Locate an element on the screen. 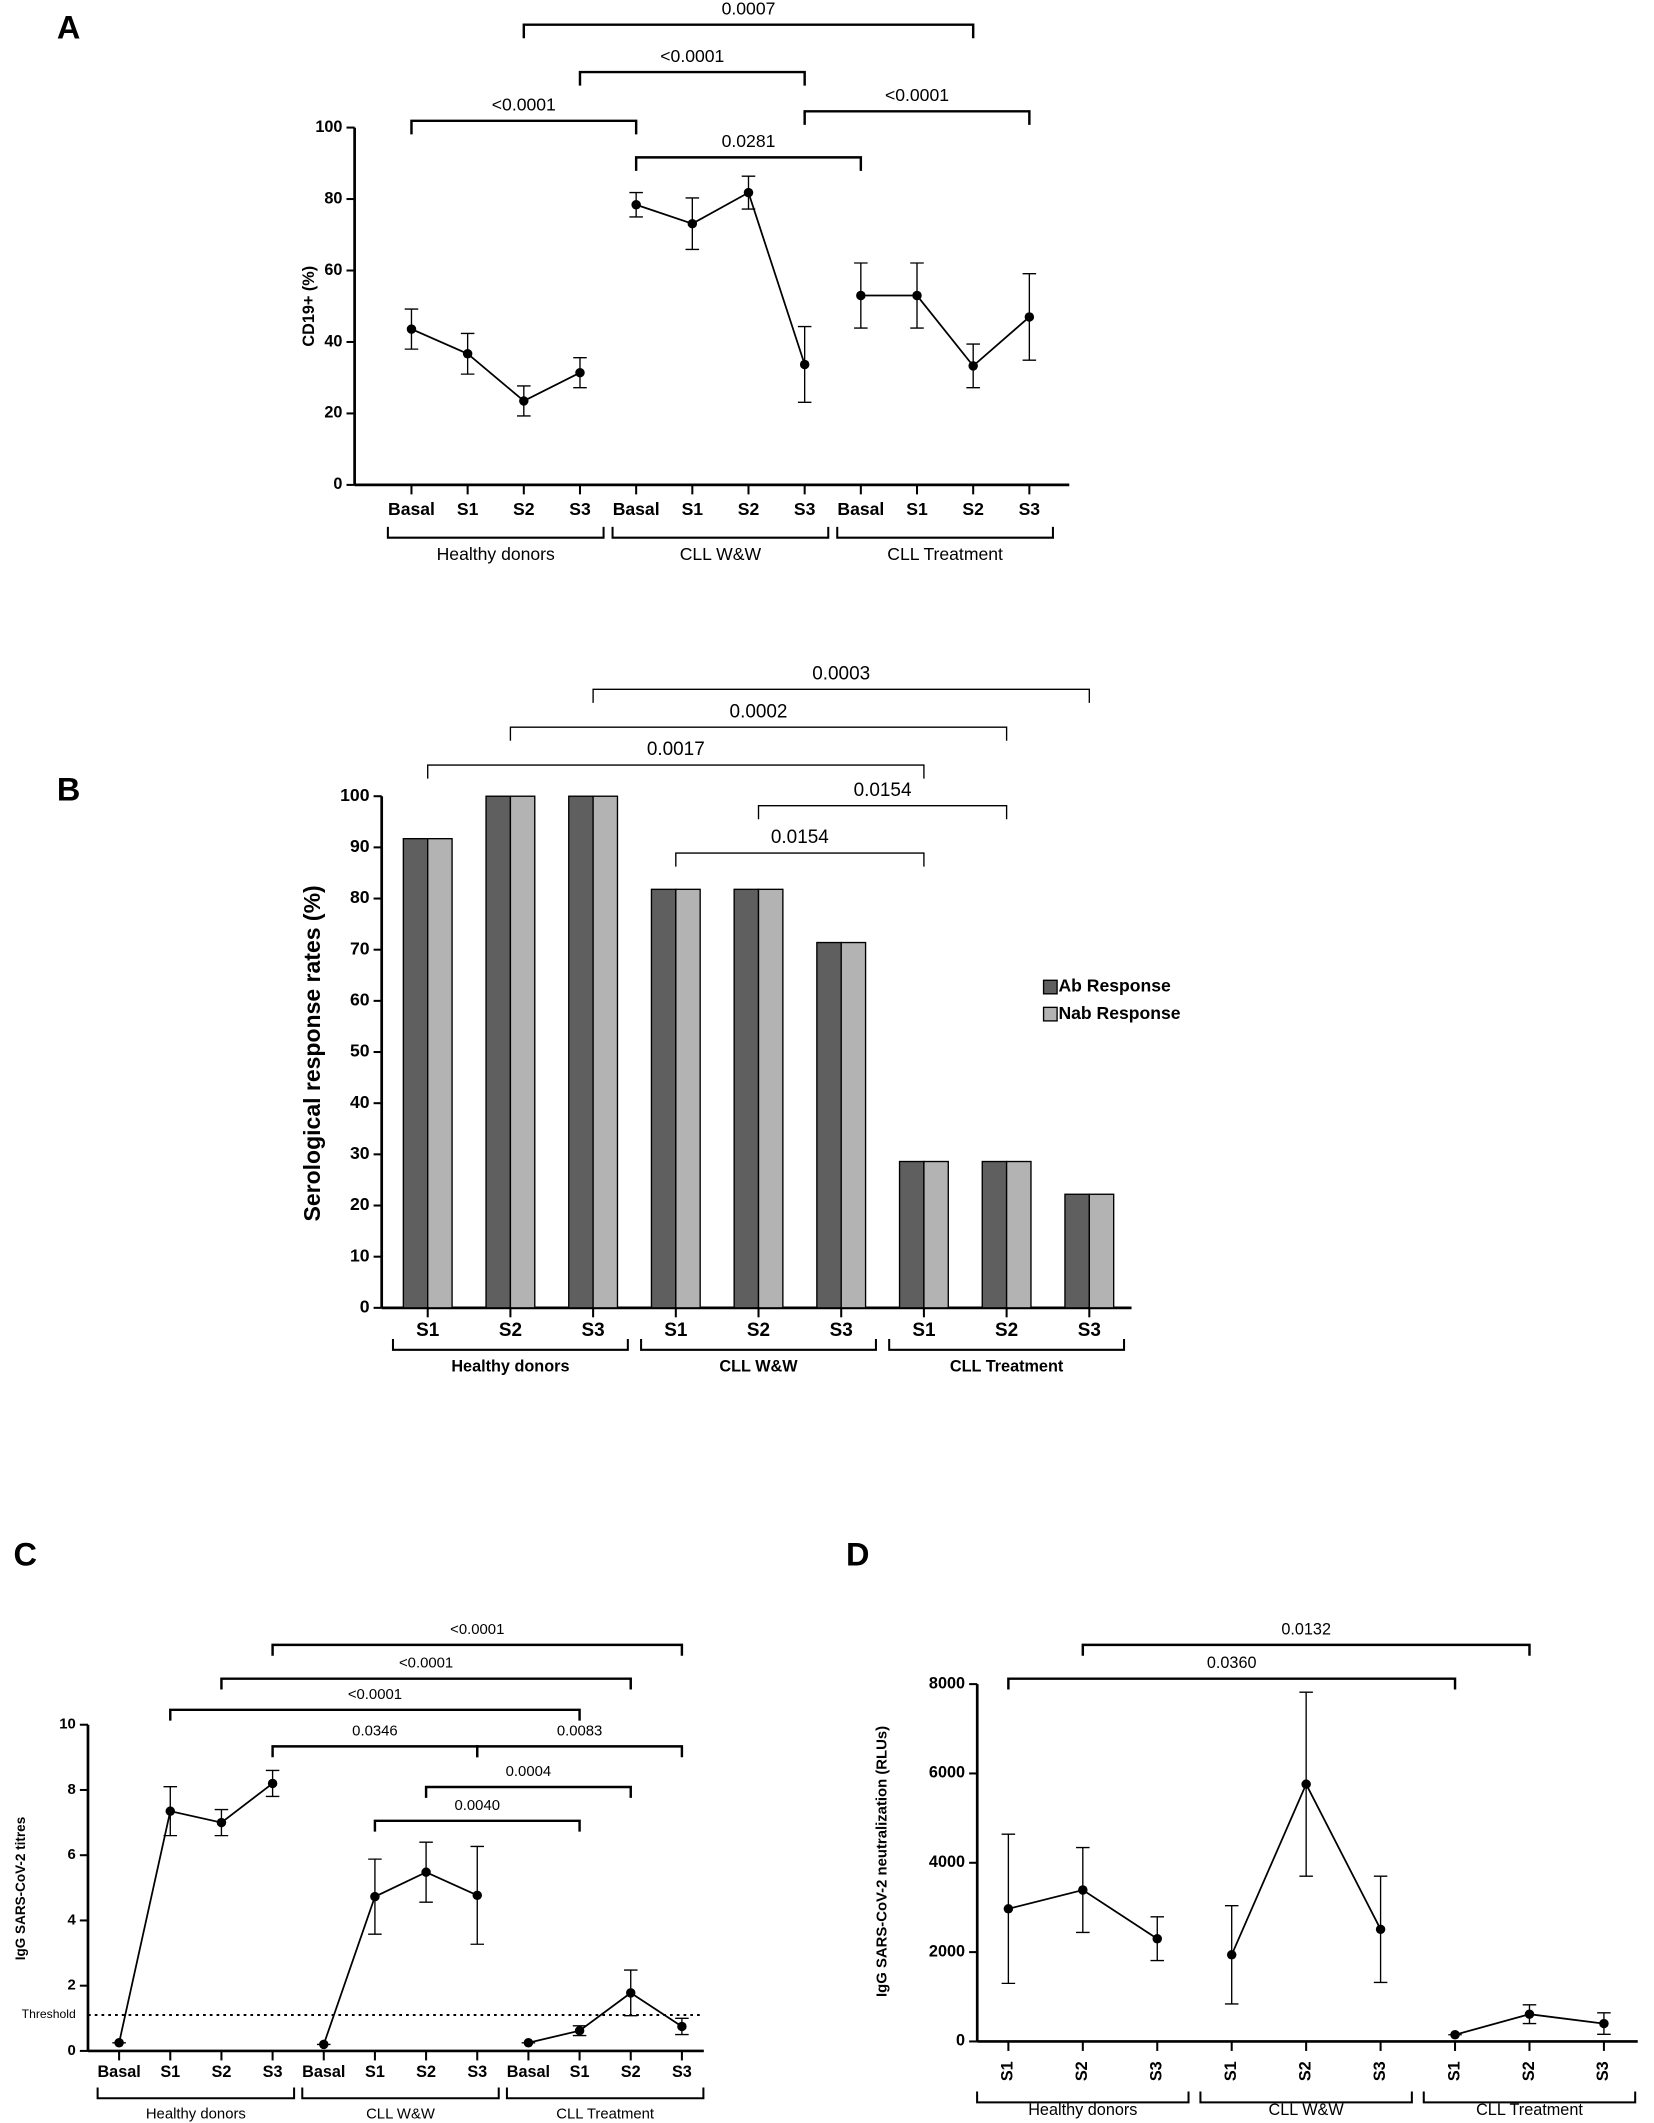  p-value: 0.0154 is located at coordinates (883, 790).